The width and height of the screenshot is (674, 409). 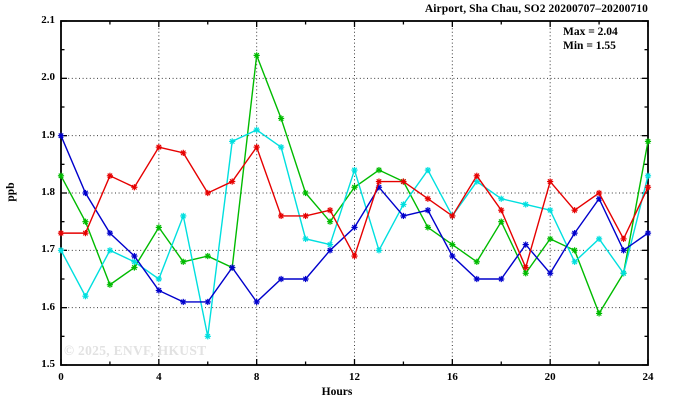 I want to click on min-value-label: Min = 1.55, so click(x=589, y=46).